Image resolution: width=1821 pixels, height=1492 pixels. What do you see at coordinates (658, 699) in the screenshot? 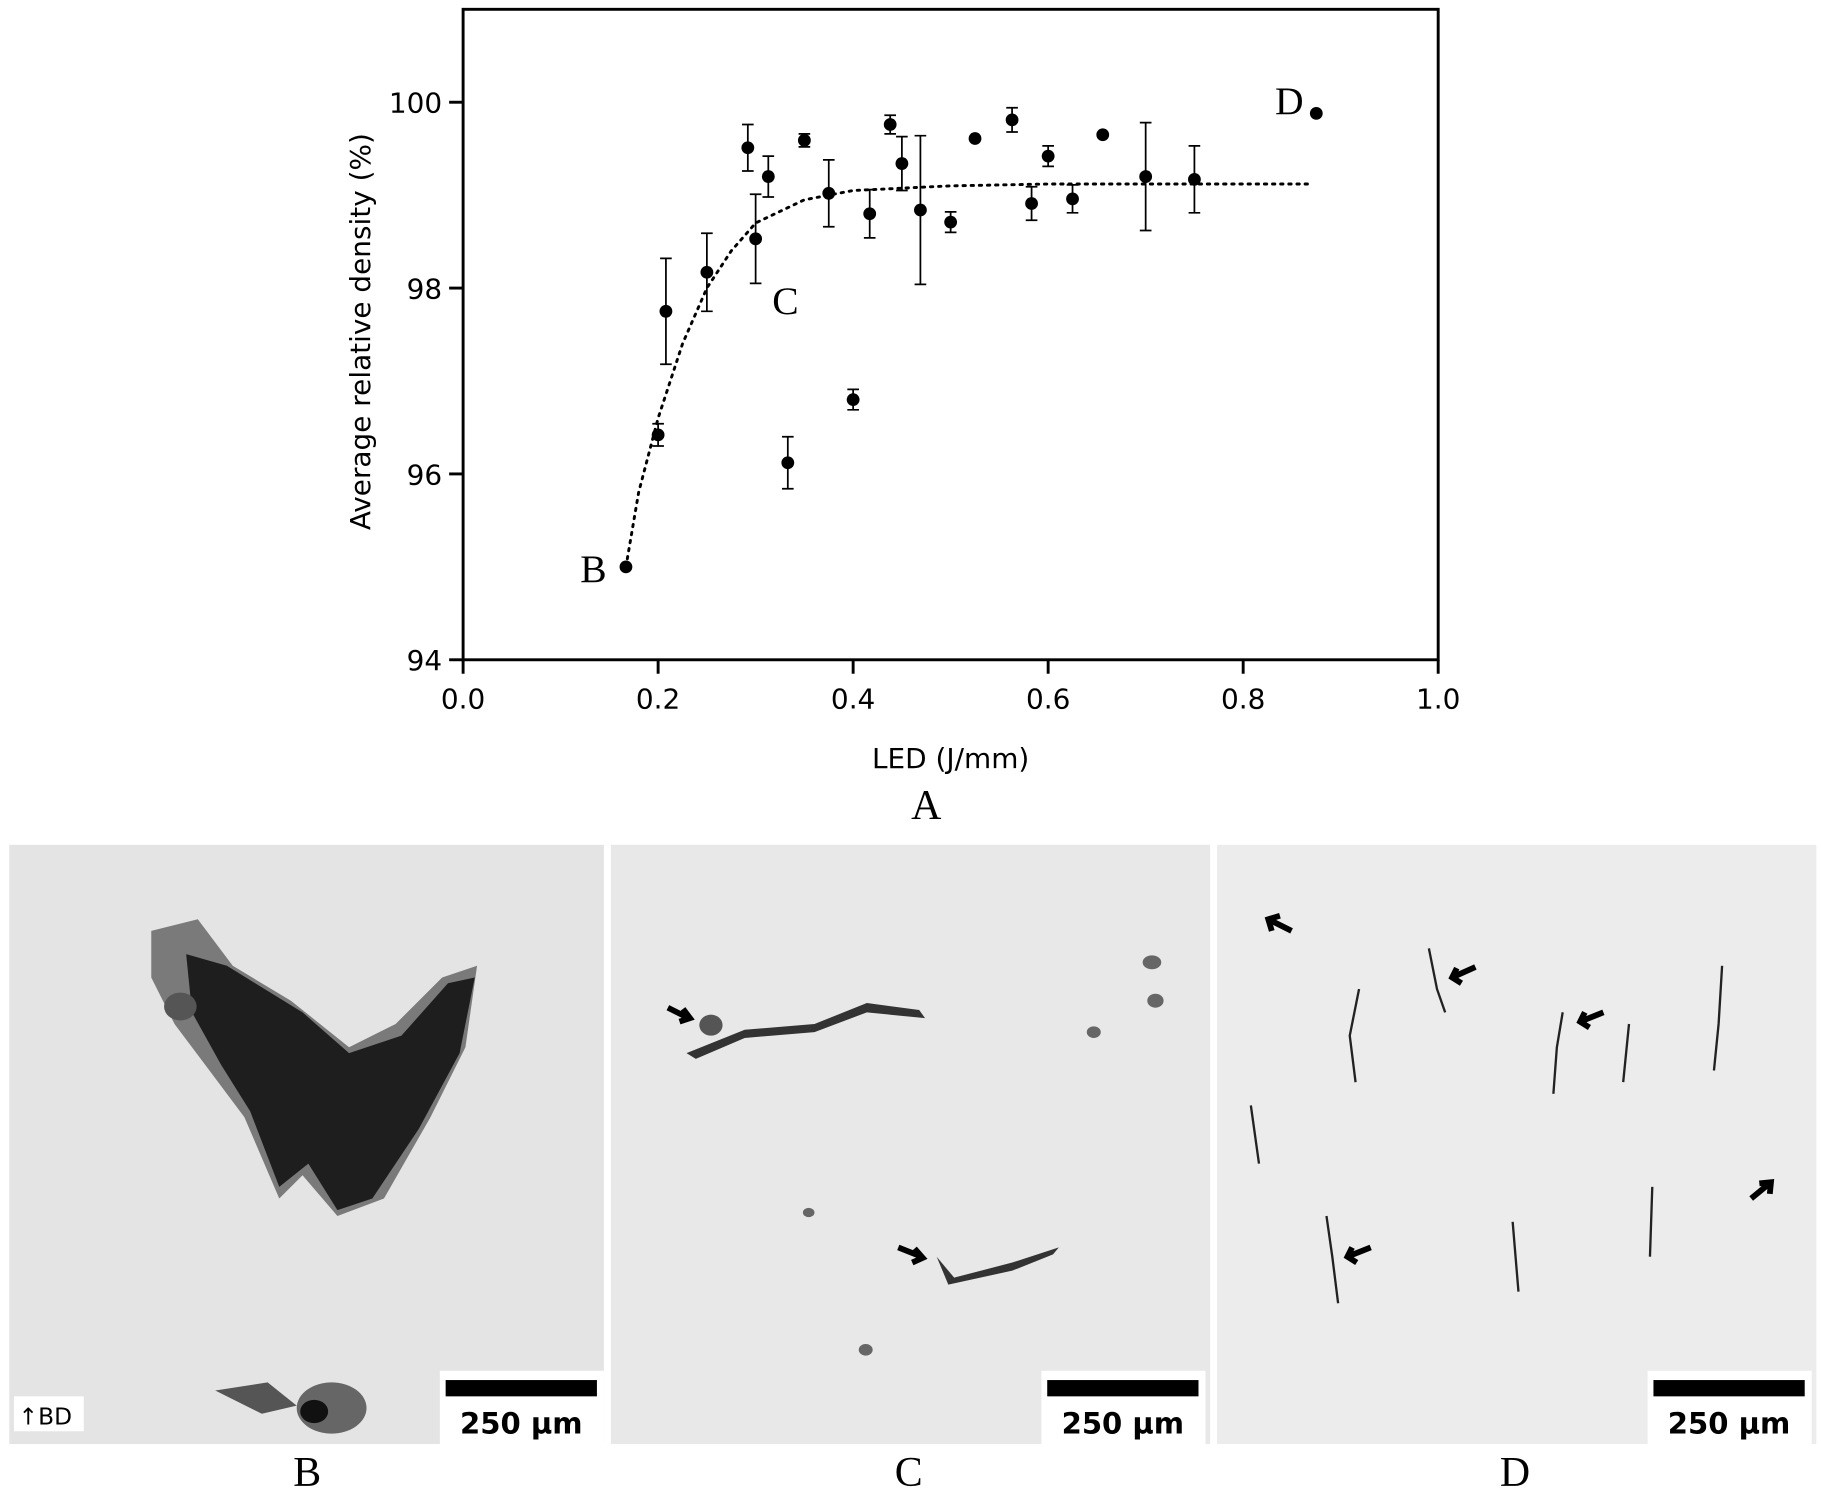
I see `x-tick-label: 0.2` at bounding box center [658, 699].